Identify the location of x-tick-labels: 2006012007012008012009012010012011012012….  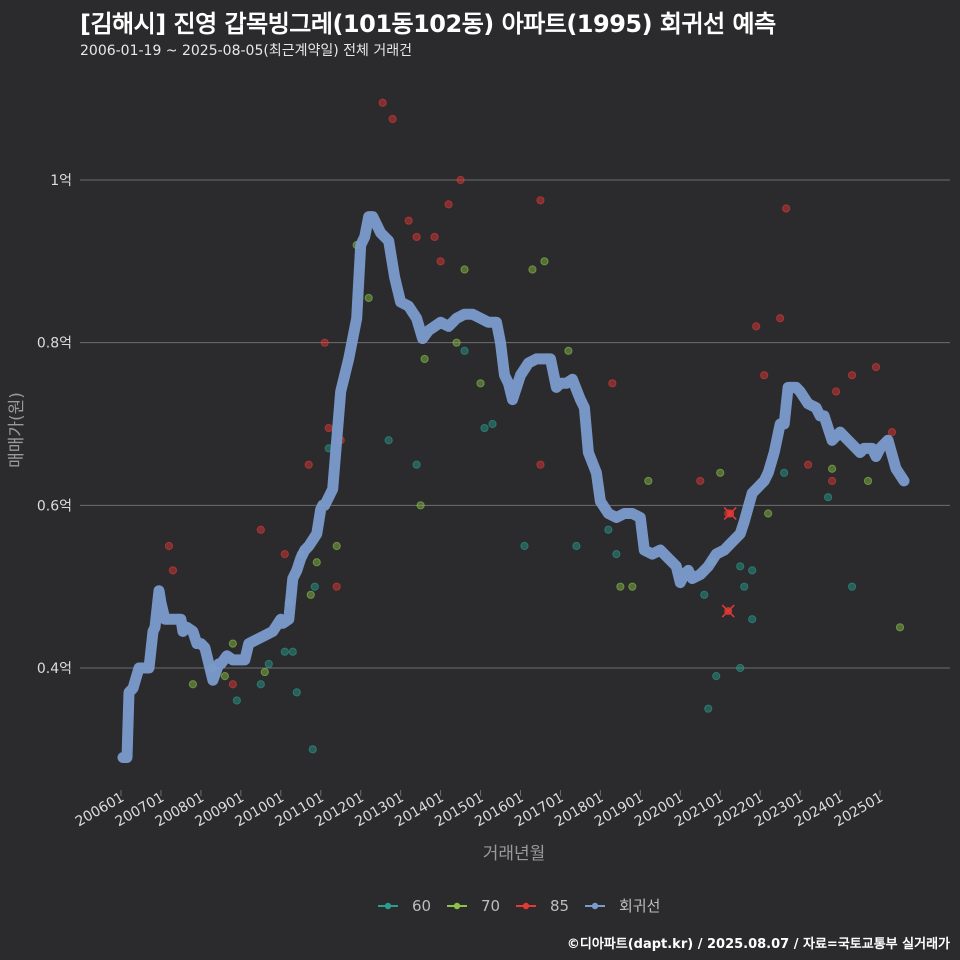
(479, 810).